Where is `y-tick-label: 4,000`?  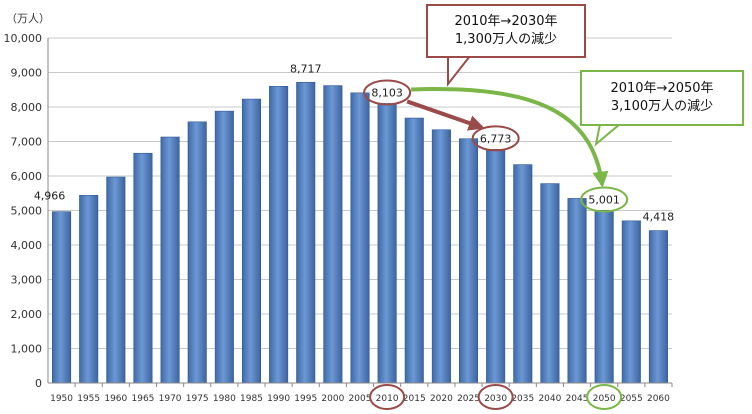 y-tick-label: 4,000 is located at coordinates (27, 245).